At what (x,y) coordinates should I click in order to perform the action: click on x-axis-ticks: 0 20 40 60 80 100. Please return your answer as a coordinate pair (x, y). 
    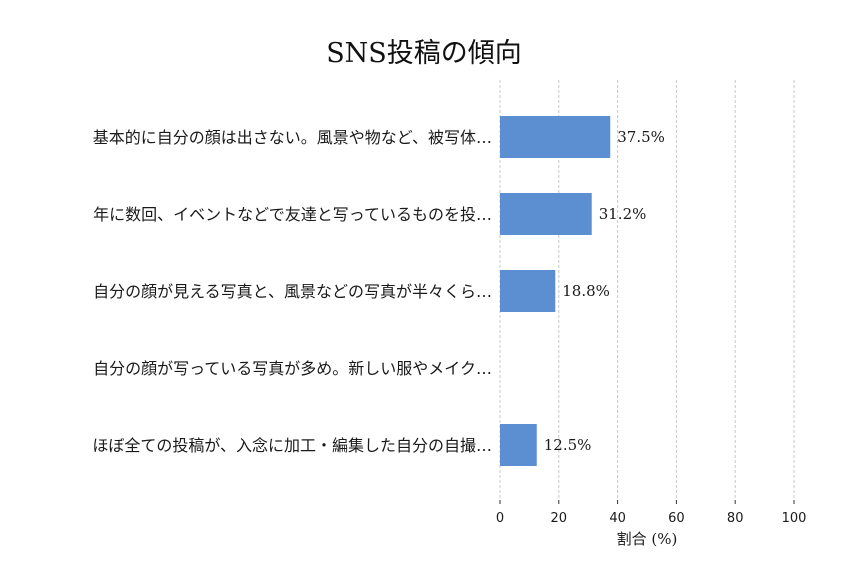
    Looking at the image, I should click on (651, 513).